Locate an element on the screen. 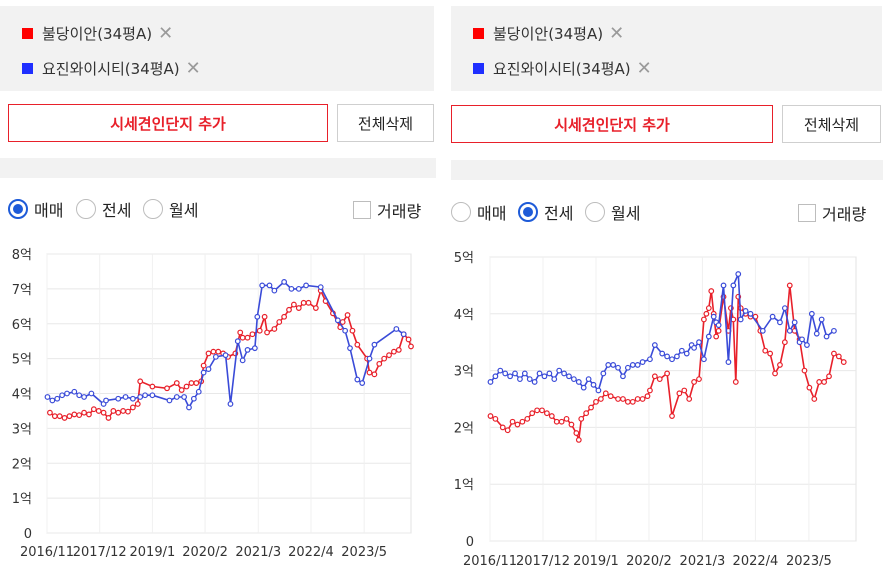 The height and width of the screenshot is (575, 883). volume-checkbox: 거래량 is located at coordinates (832, 213).